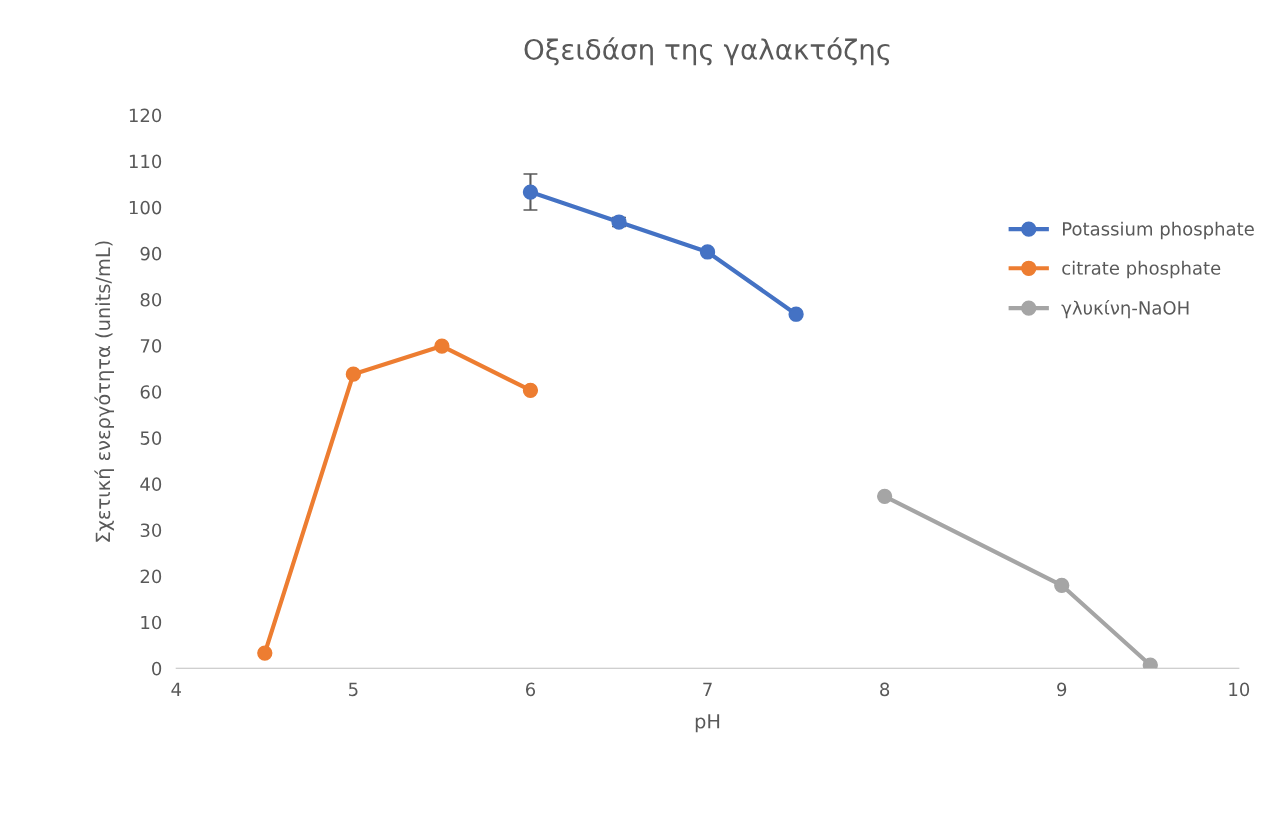  Describe the element at coordinates (1141, 269) in the screenshot. I see `legend-label: citrate phosphate` at that location.